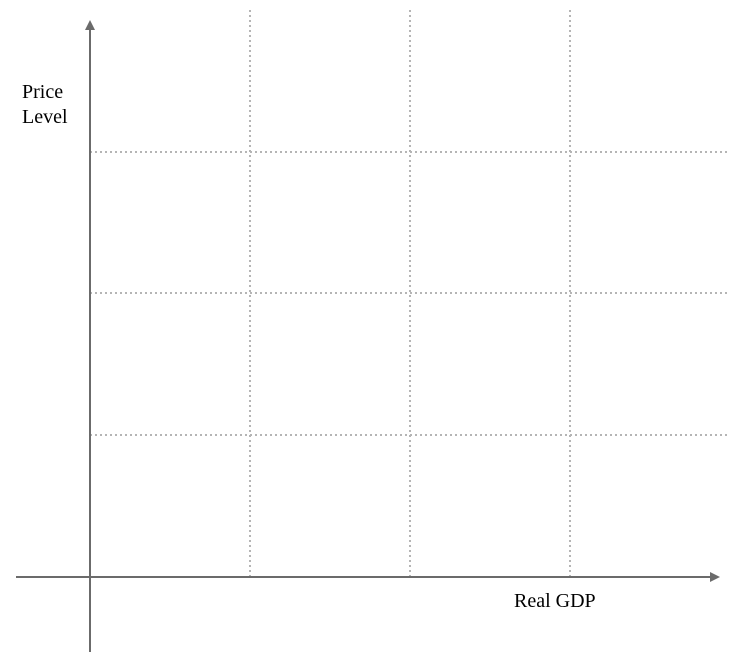 The width and height of the screenshot is (734, 660). I want to click on y-axis-label-line-1: Price, so click(42, 92).